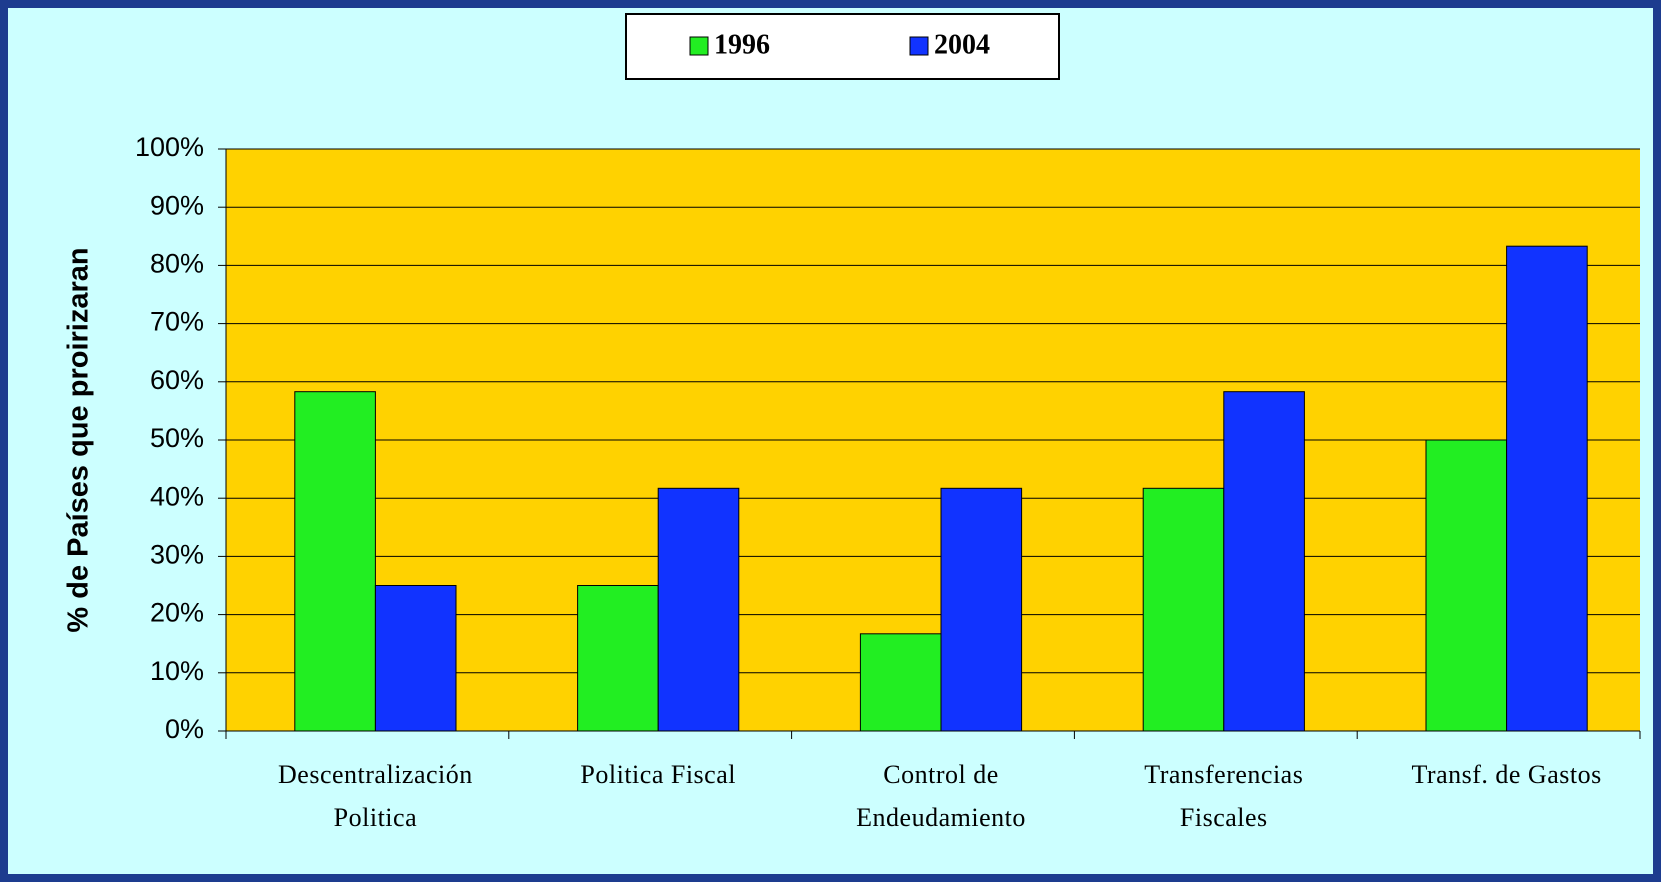 Image resolution: width=1661 pixels, height=882 pixels. Describe the element at coordinates (941, 774) in the screenshot. I see `x-tick-label: Control de` at that location.